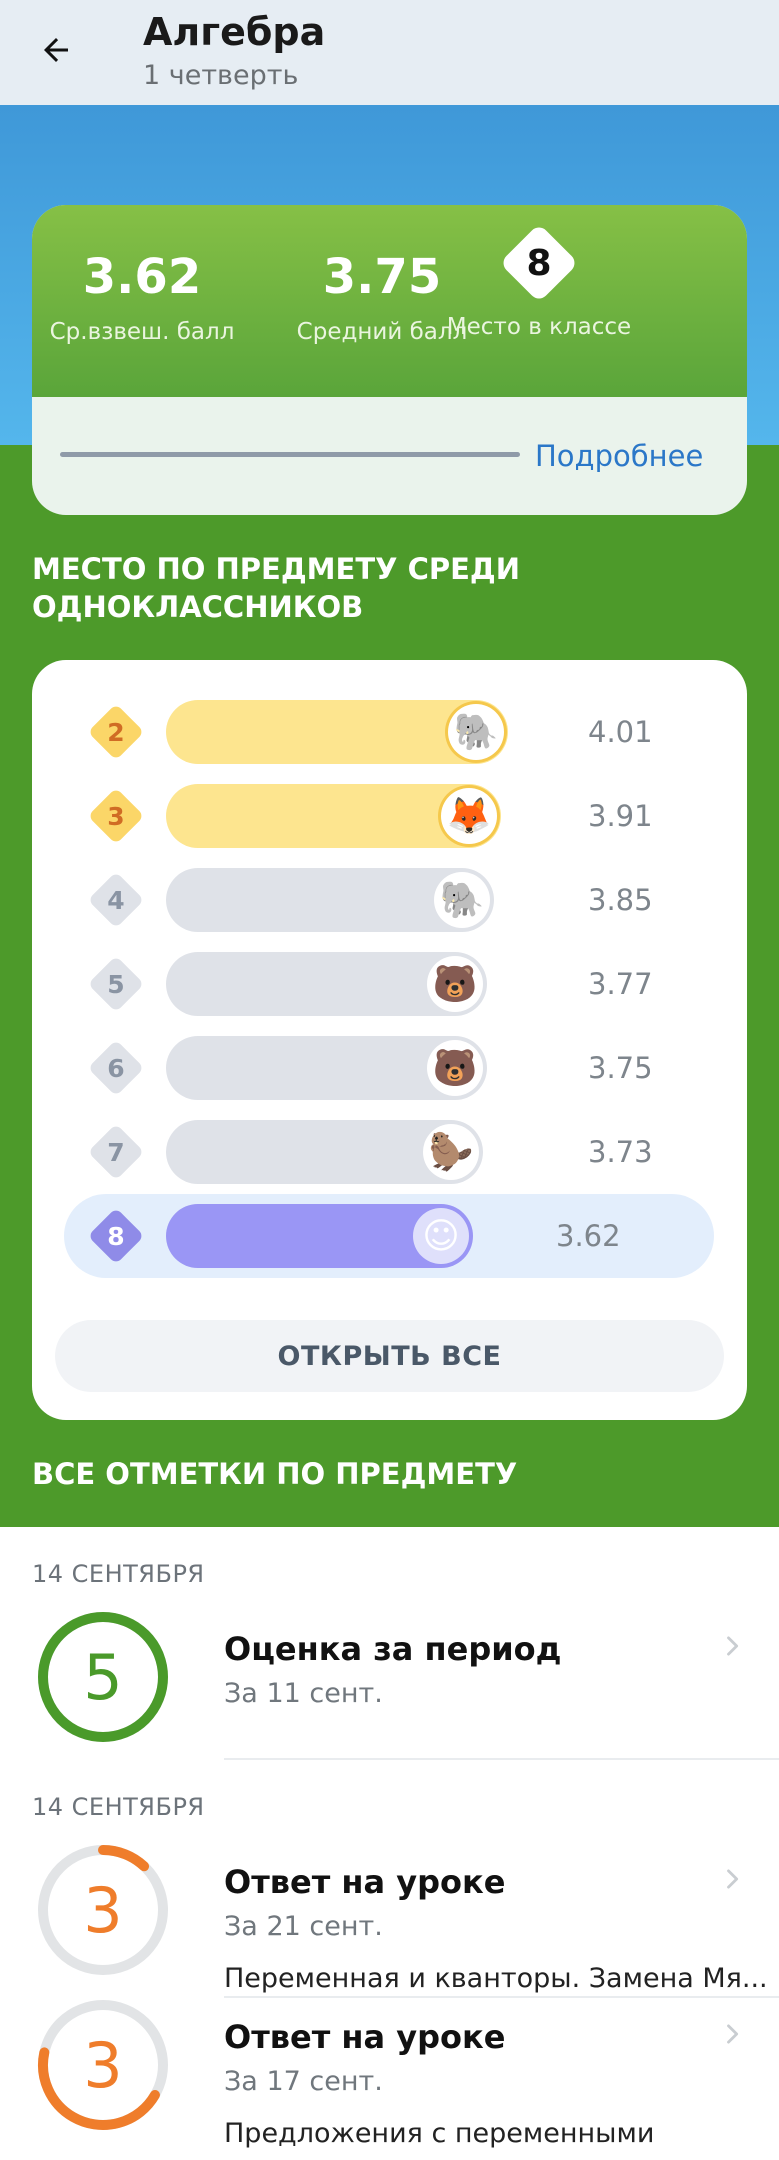  Describe the element at coordinates (276, 588) in the screenshot. I see `ranking-title: МЕСТО ПО ПРЕДМЕТУ СРЕДИ ОДНОКЛАССНИКОВ` at that location.